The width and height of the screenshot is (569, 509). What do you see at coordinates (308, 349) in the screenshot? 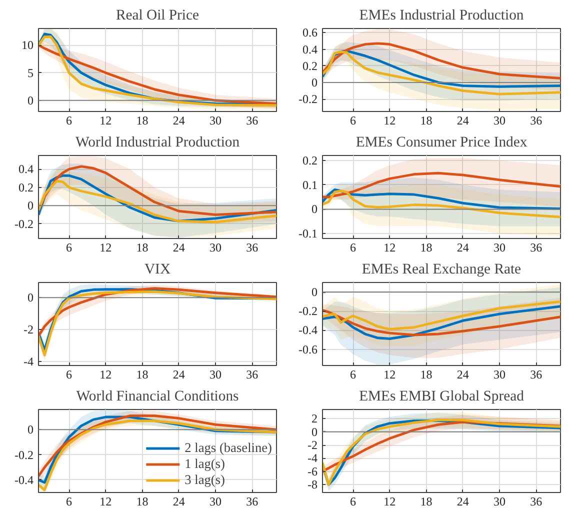
I see `y-tick-label: -0.6` at bounding box center [308, 349].